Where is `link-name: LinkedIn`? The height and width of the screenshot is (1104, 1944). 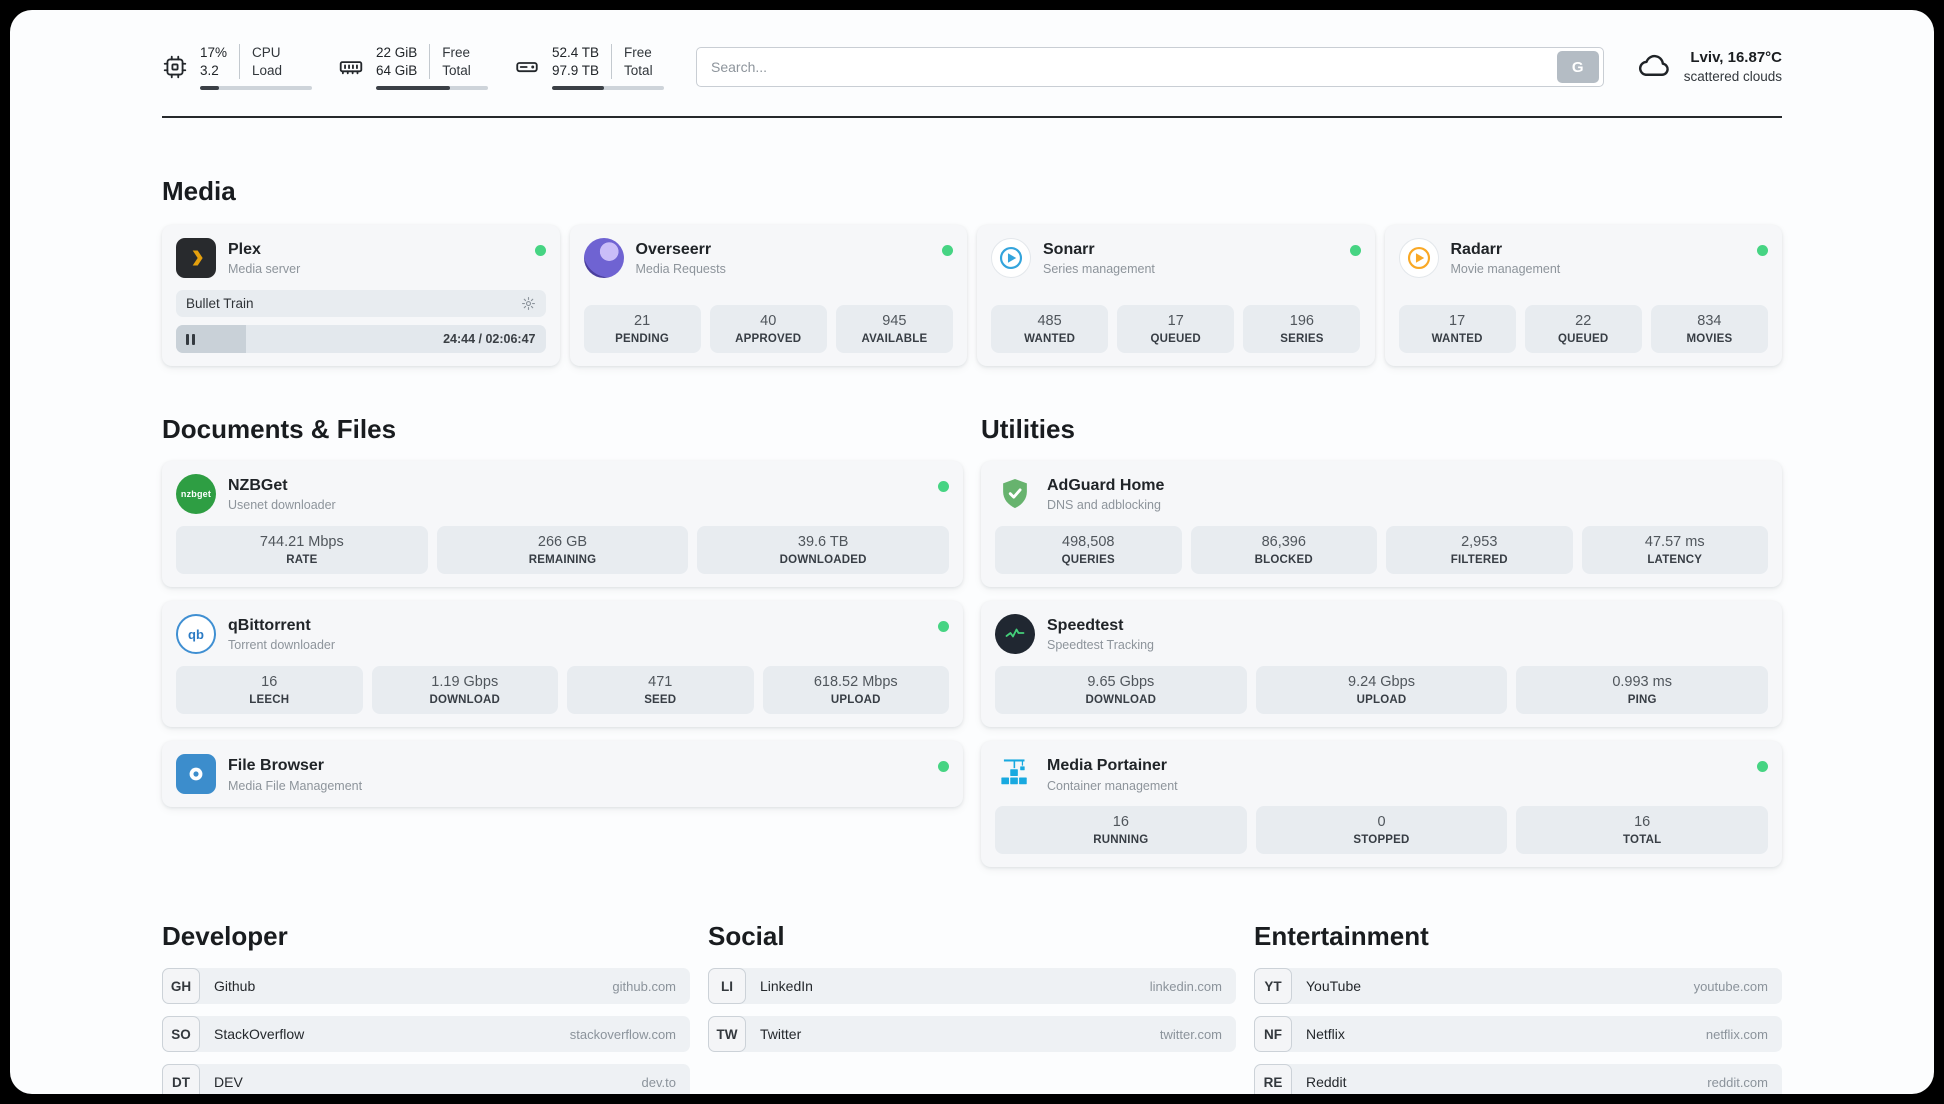 link-name: LinkedIn is located at coordinates (786, 986).